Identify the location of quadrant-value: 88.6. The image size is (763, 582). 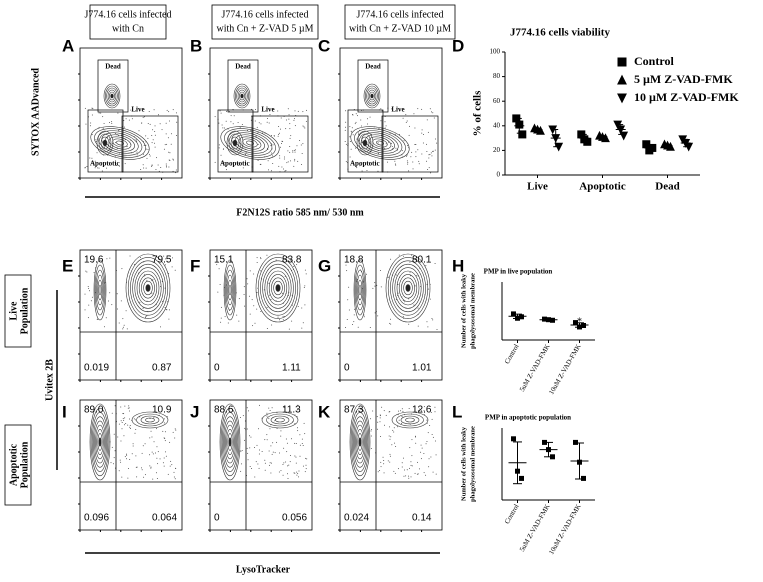
(224, 410).